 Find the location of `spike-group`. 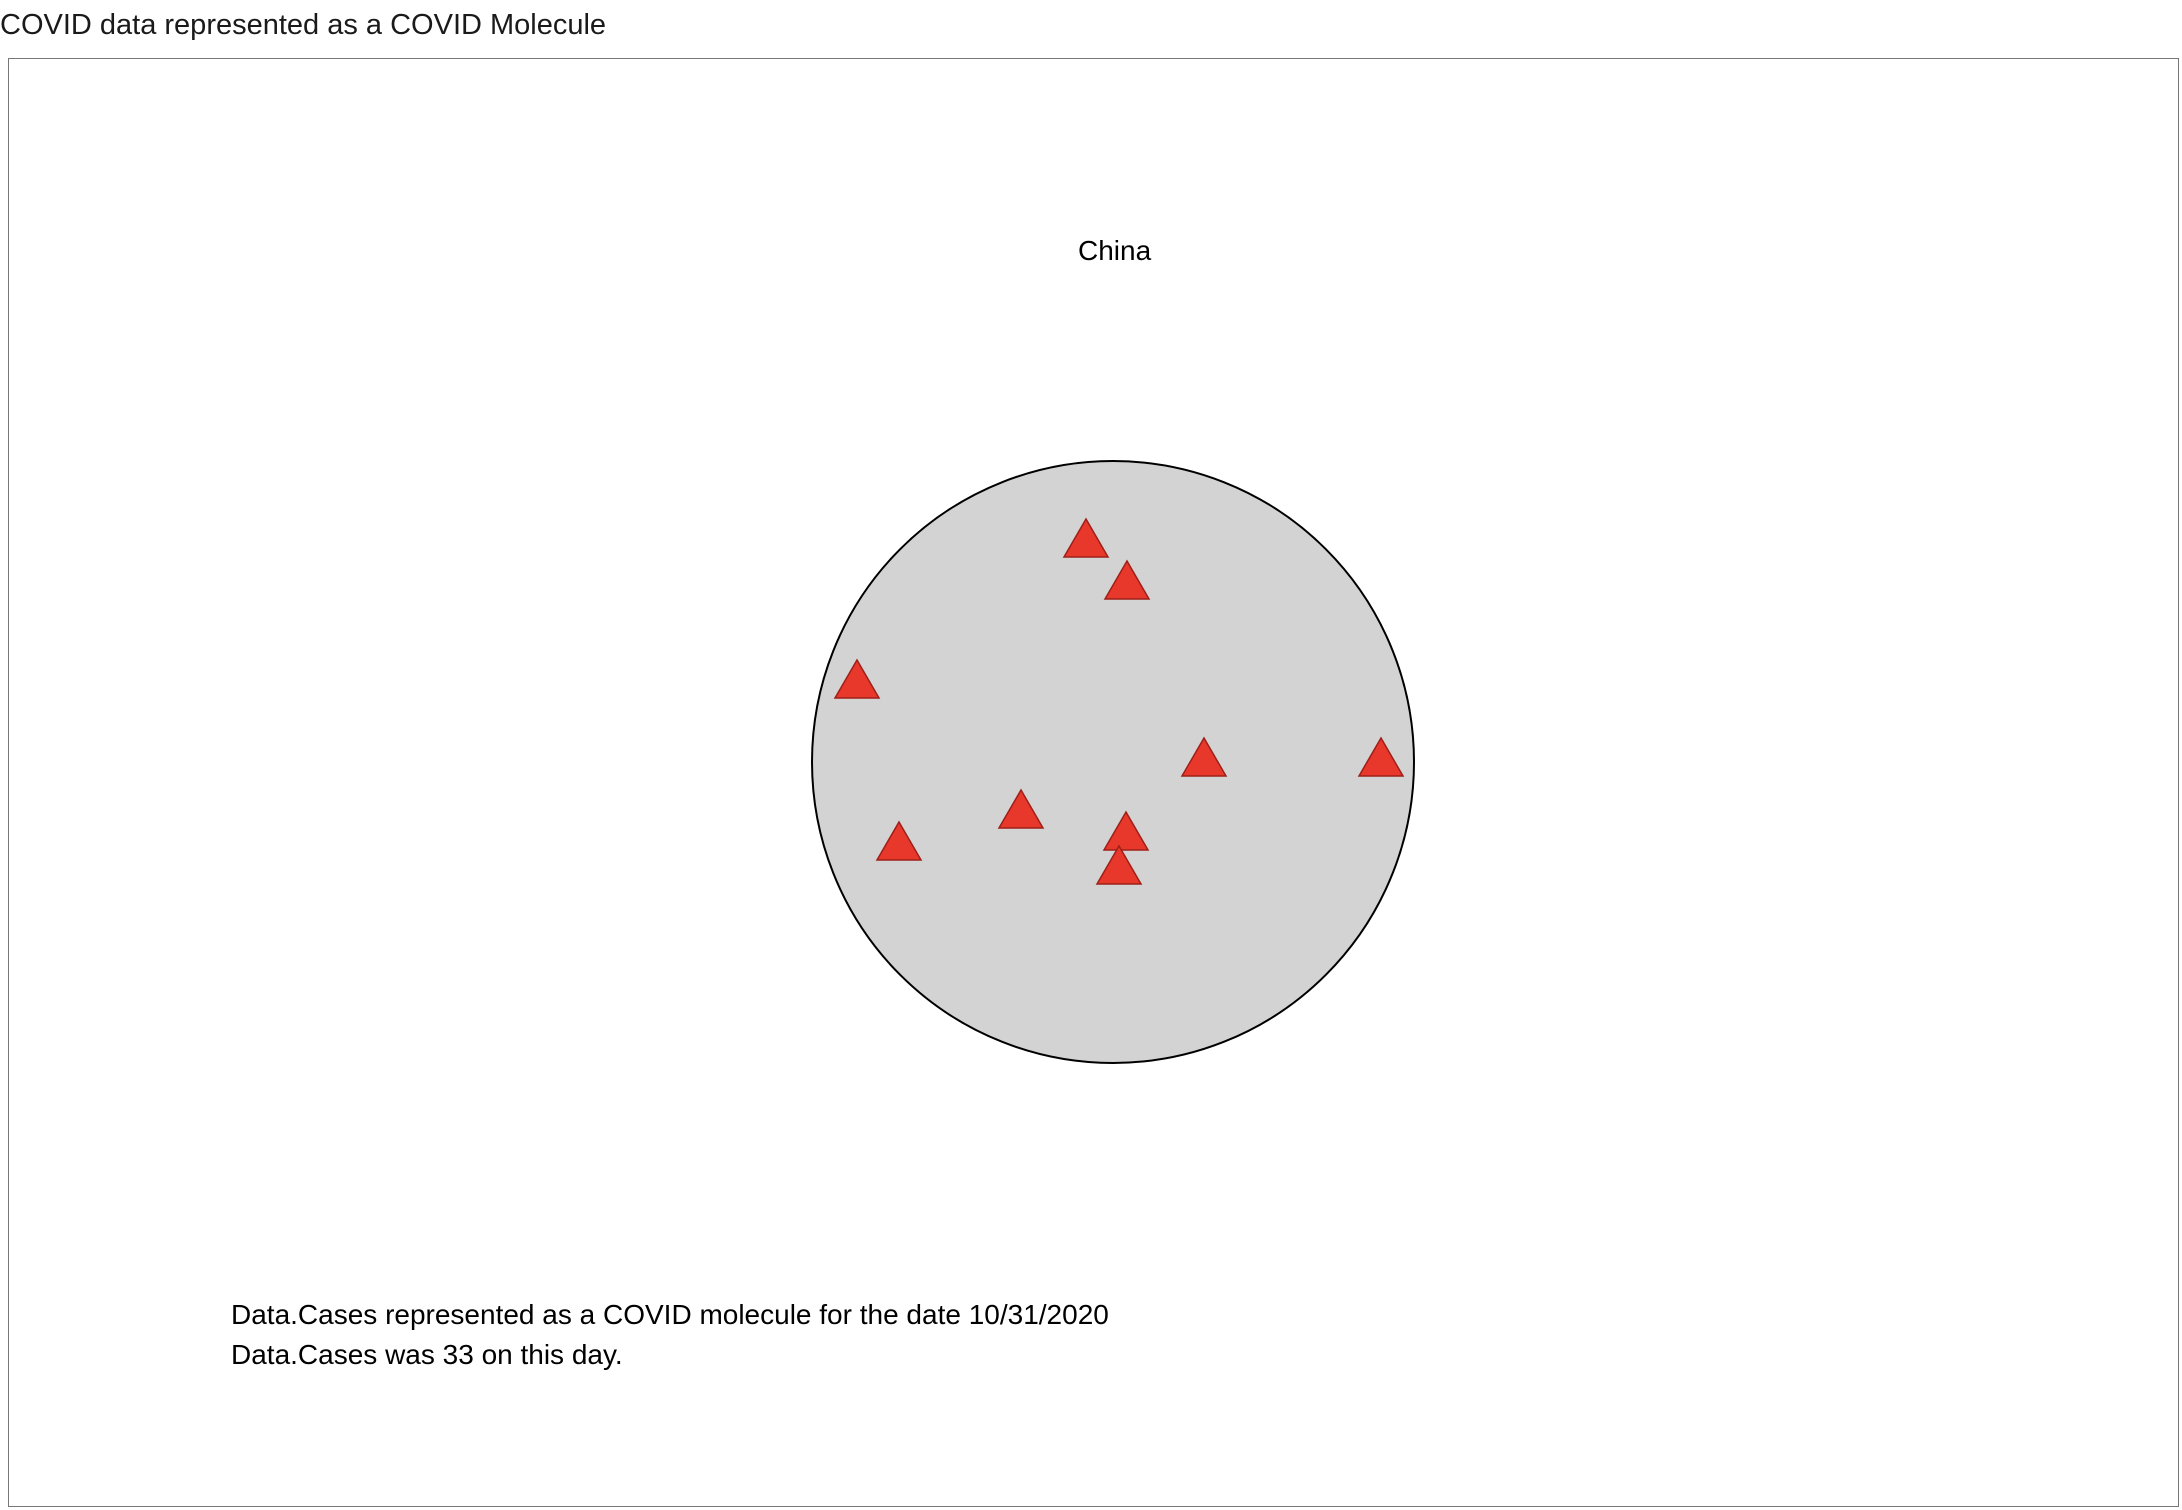

spike-group is located at coordinates (1119, 701).